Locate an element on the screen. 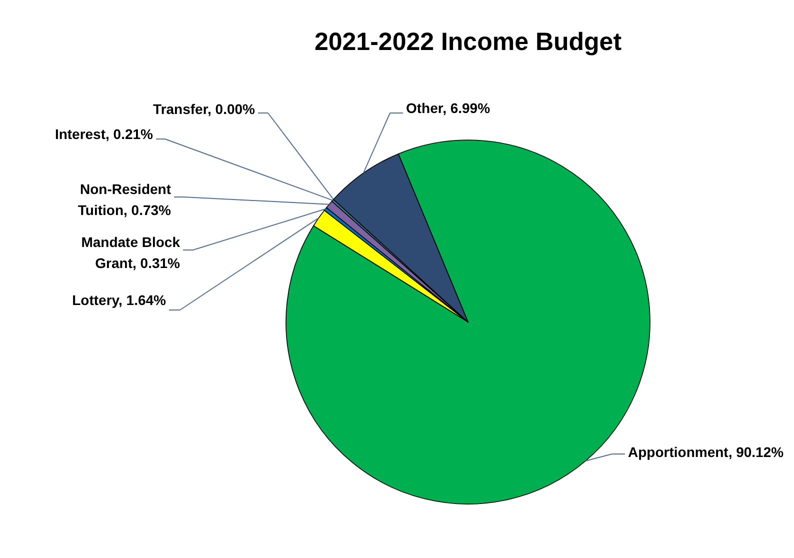 The width and height of the screenshot is (794, 558). slice-label: Non-Resident Tuition, 0.73% is located at coordinates (125, 199).